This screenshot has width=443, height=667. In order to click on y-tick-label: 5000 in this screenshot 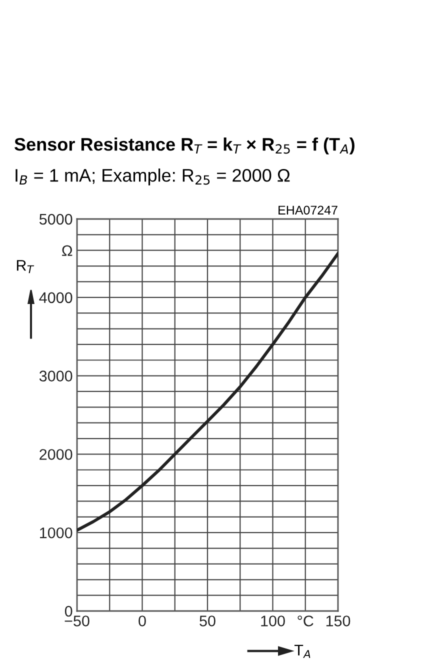, I will do `click(55, 219)`.